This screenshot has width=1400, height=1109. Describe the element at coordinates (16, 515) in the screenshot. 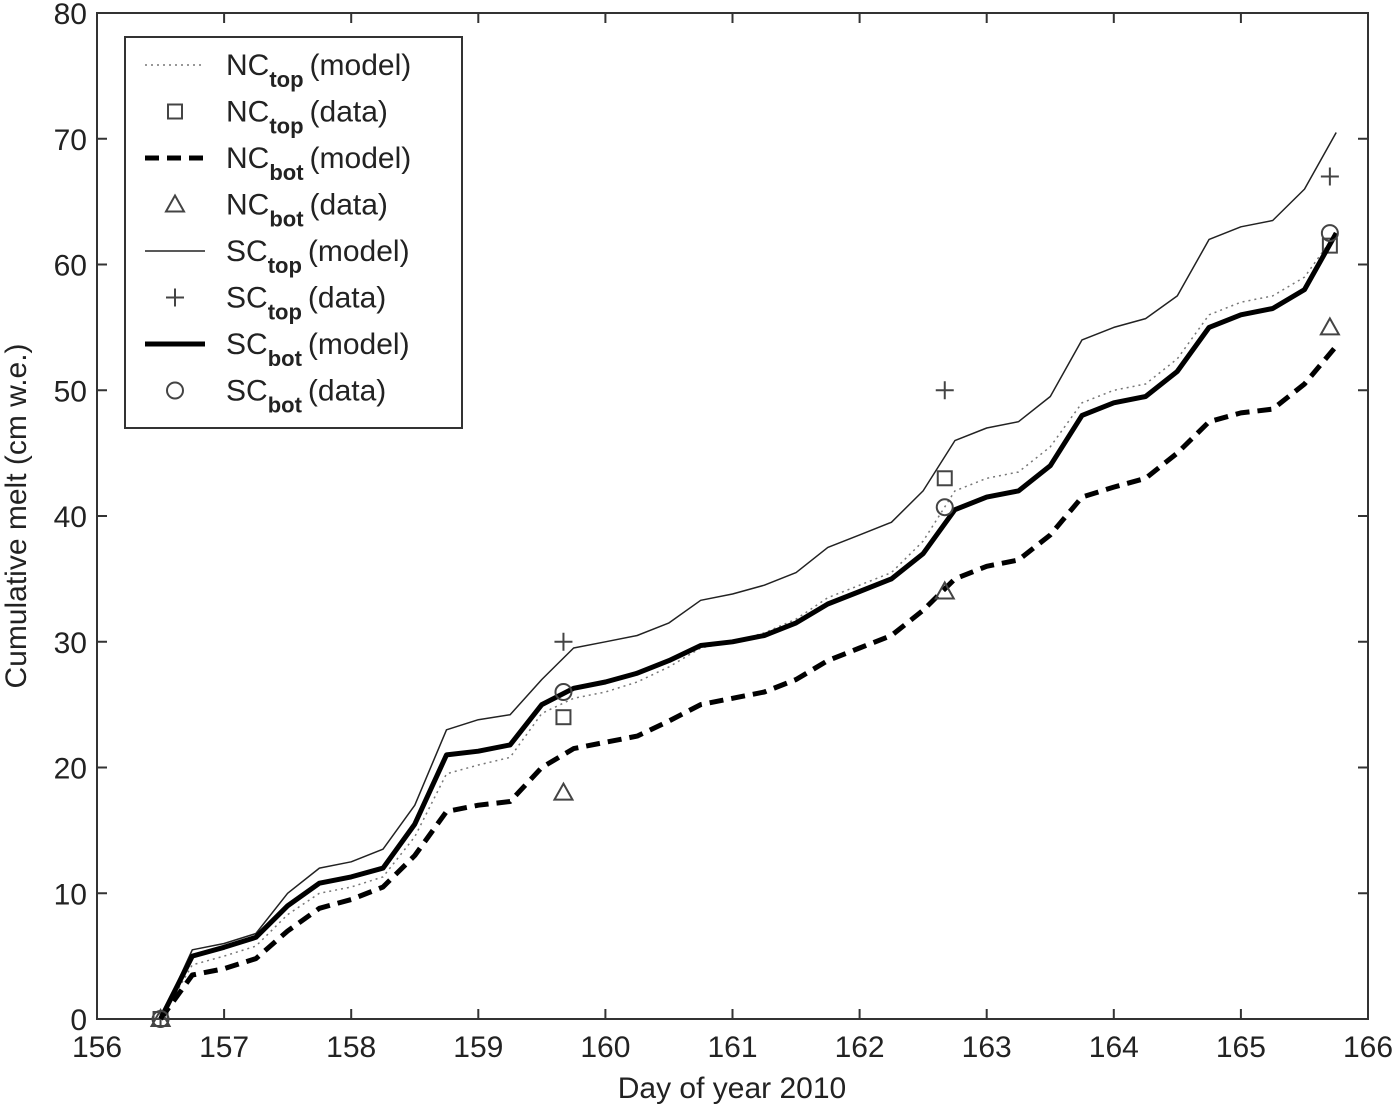

I see `y-axis-label: Cumulative melt (cm w.e.)` at that location.